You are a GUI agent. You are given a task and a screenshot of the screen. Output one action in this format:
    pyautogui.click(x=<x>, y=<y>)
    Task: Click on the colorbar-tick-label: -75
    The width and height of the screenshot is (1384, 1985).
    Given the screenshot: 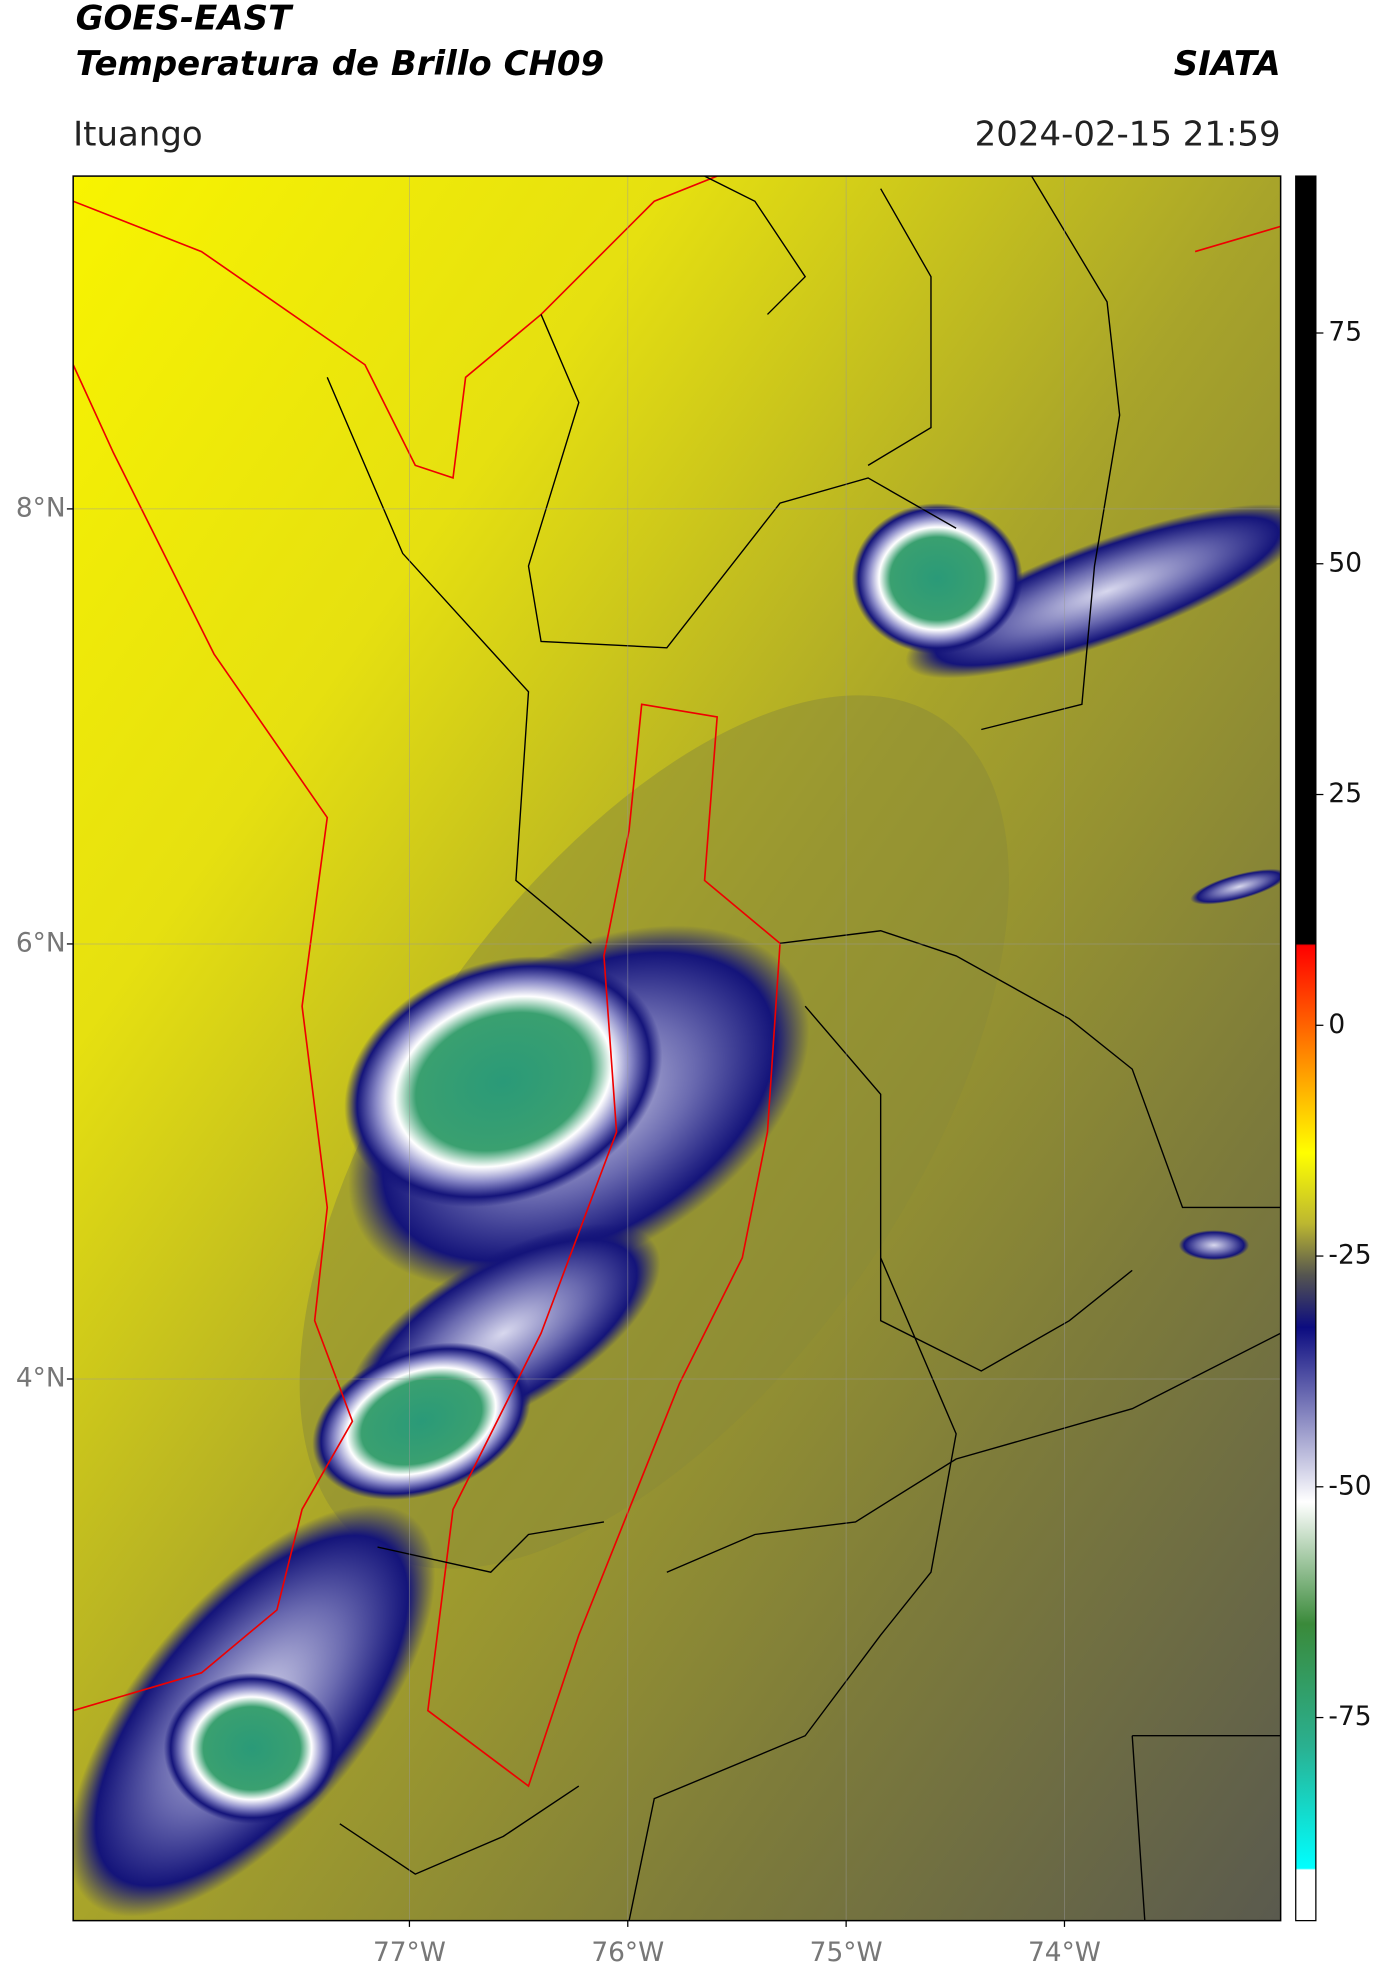 What is the action you would take?
    pyautogui.click(x=1349, y=1716)
    